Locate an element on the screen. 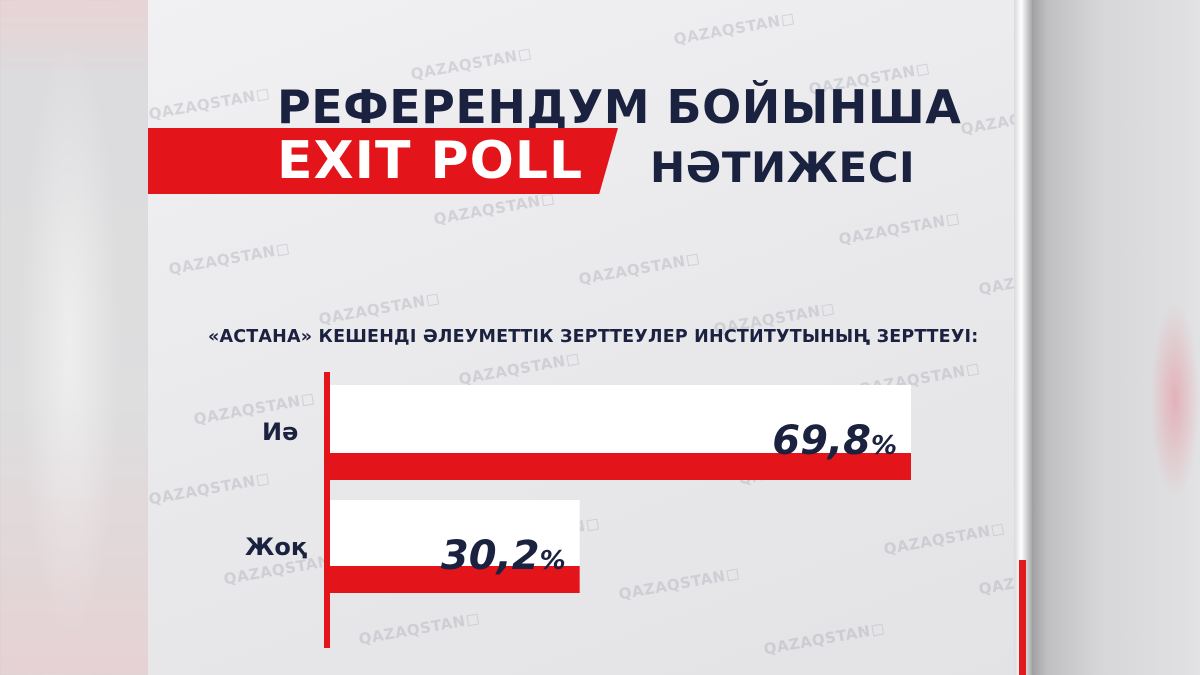 The width and height of the screenshot is (1200, 675). board-edge is located at coordinates (1023, 337).